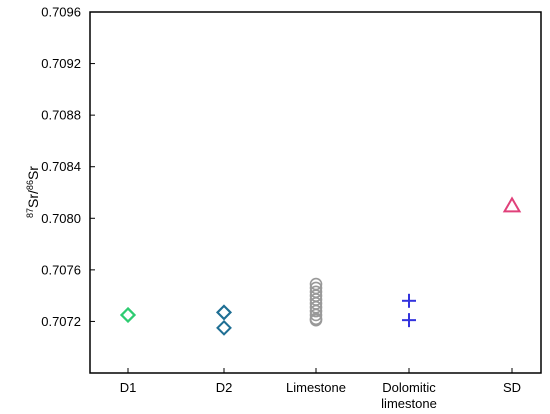  What do you see at coordinates (128, 387) in the screenshot?
I see `x-tick-label: D1` at bounding box center [128, 387].